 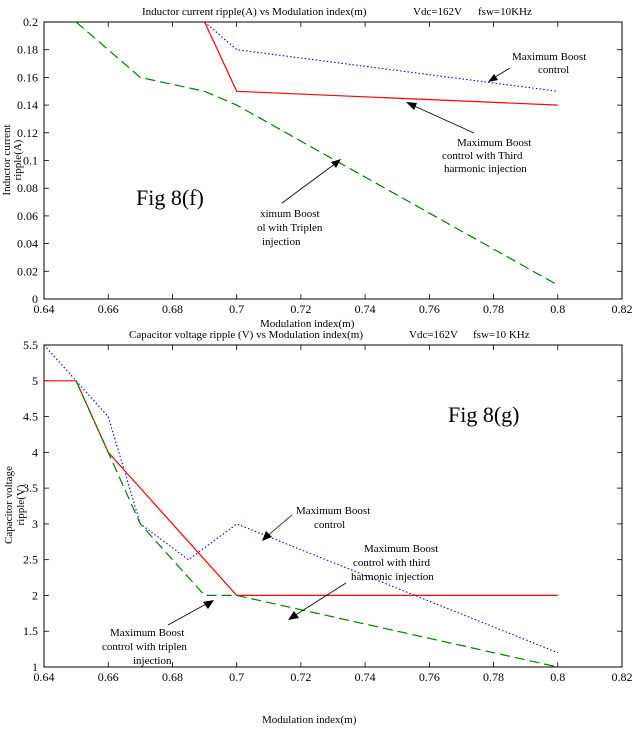 I want to click on y-tick-label: 4, so click(x=35, y=452).